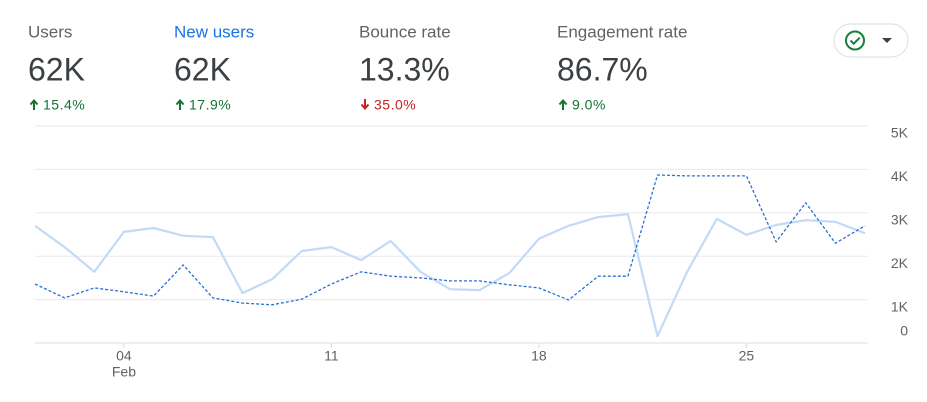 The width and height of the screenshot is (927, 402). I want to click on check-mark, so click(855, 41).